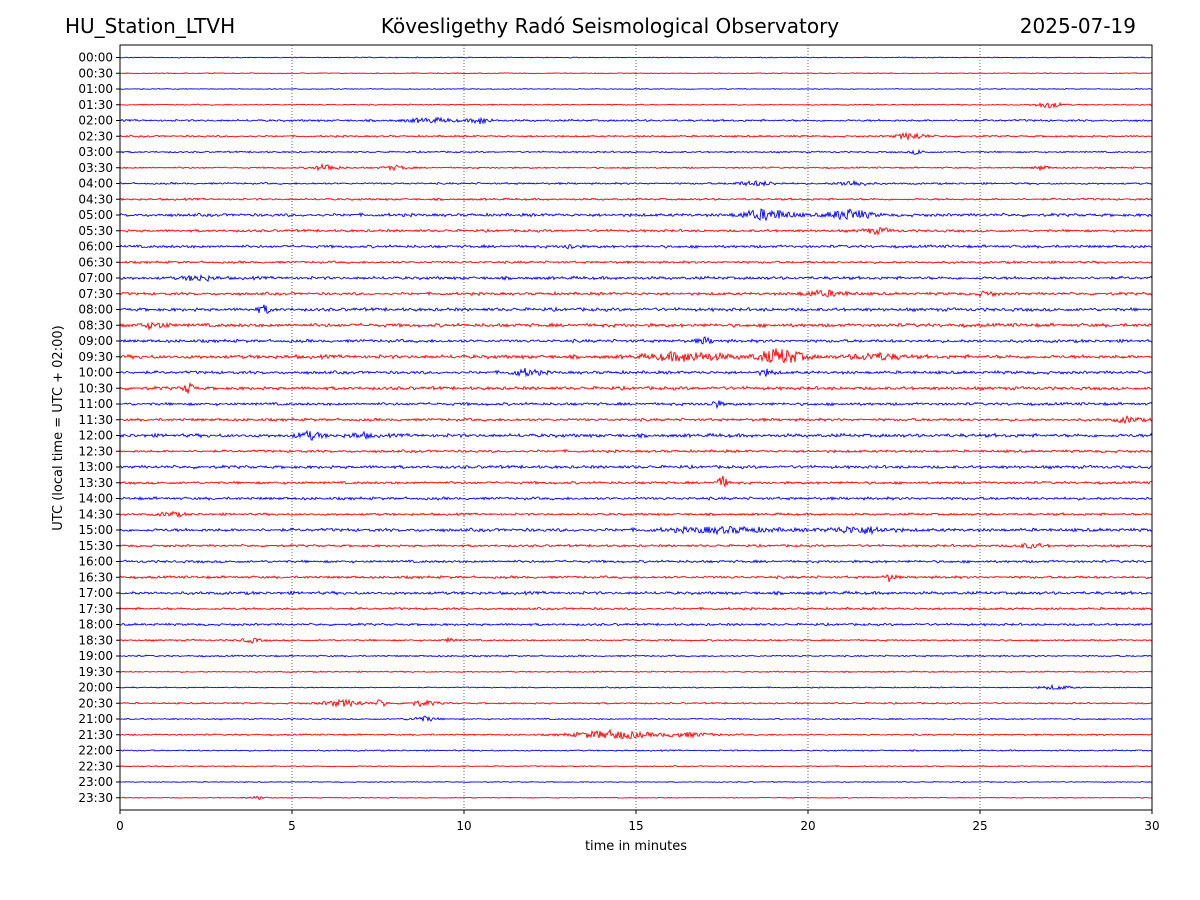  Describe the element at coordinates (95, 483) in the screenshot. I see `y-tick-label: 13:30` at that location.